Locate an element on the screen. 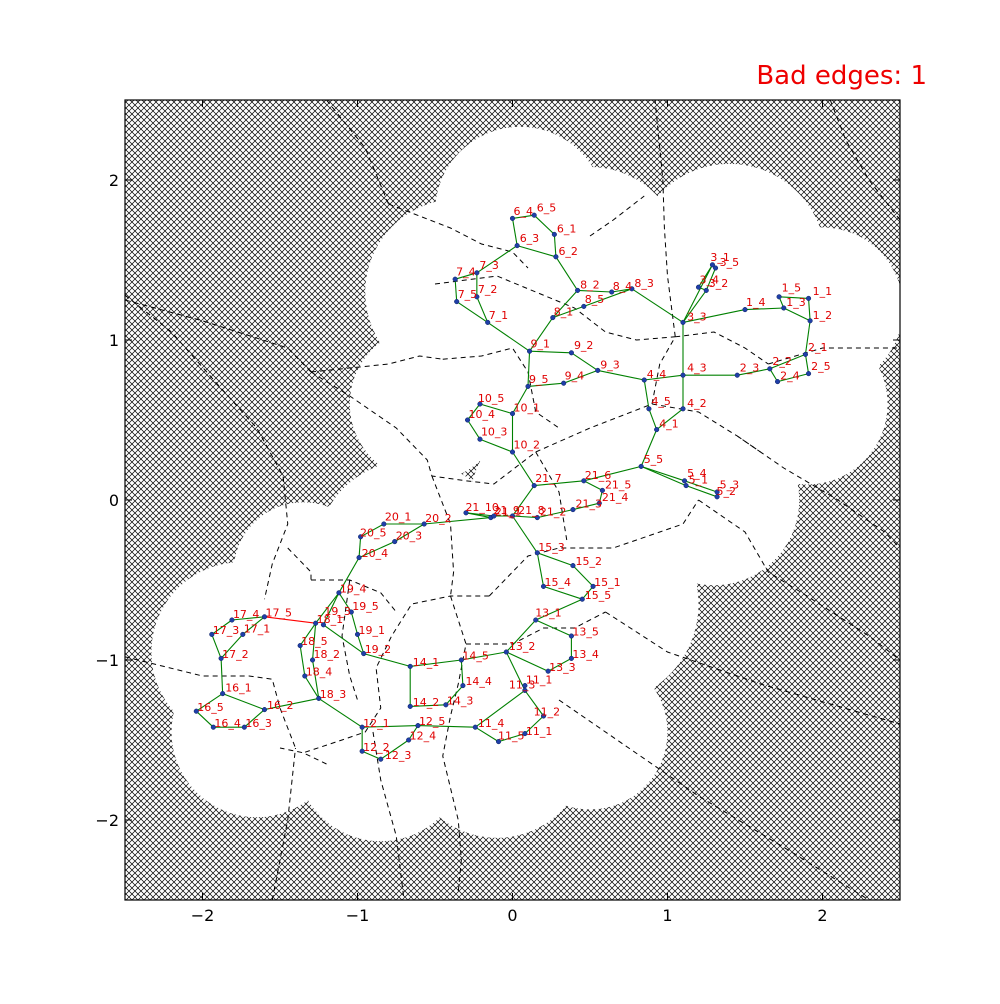 The width and height of the screenshot is (1000, 1004). node-label-9_4: 9_4 is located at coordinates (575, 376).